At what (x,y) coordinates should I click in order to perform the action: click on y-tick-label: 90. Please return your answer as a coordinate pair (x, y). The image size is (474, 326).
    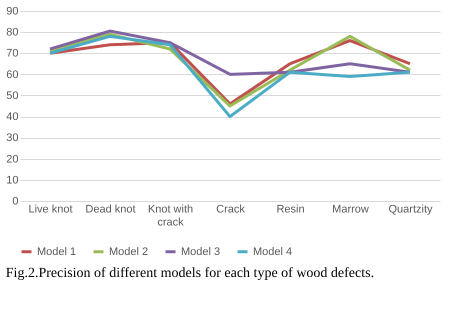
    Looking at the image, I should click on (12, 12).